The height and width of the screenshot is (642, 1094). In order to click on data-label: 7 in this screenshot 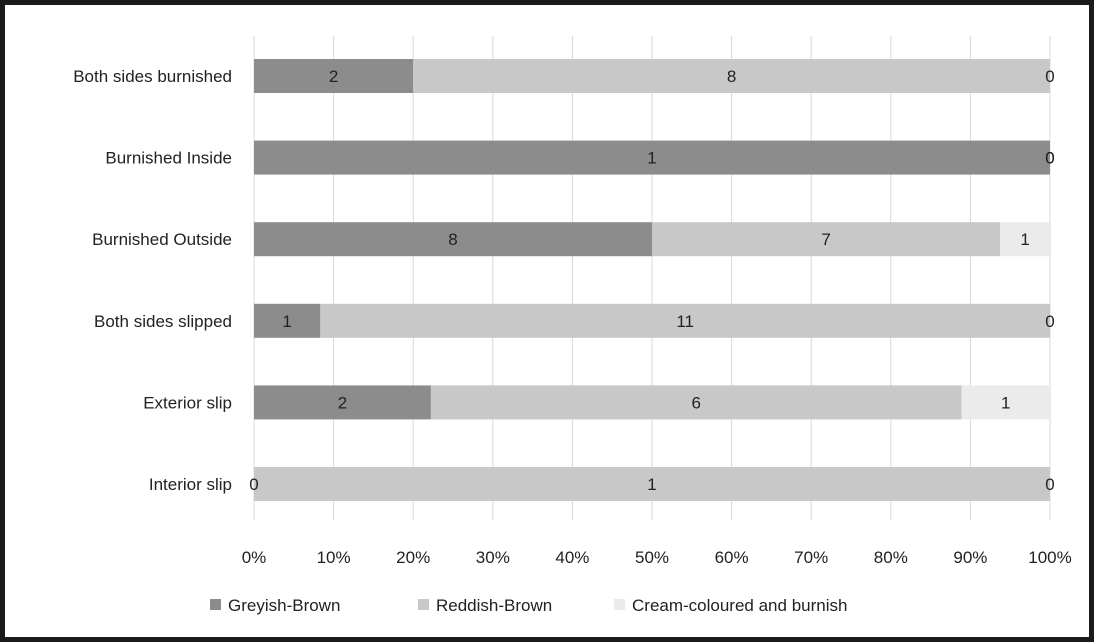, I will do `click(825, 239)`.